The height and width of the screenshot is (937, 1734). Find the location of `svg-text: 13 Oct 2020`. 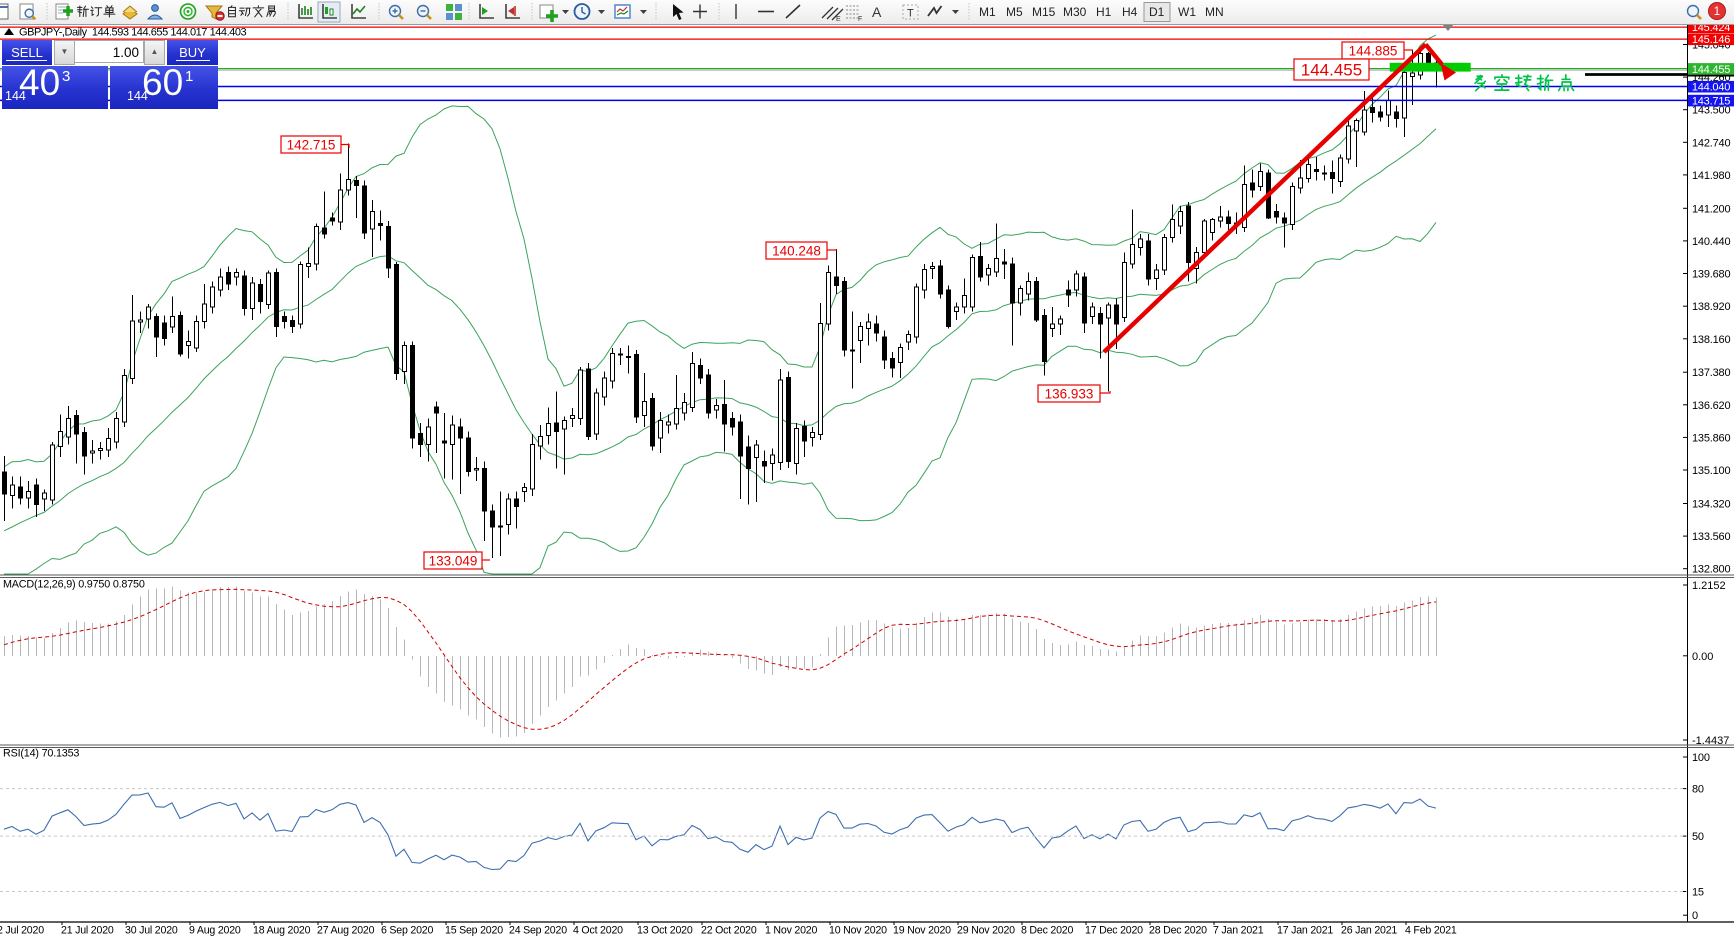

svg-text: 13 Oct 2020 is located at coordinates (665, 931).